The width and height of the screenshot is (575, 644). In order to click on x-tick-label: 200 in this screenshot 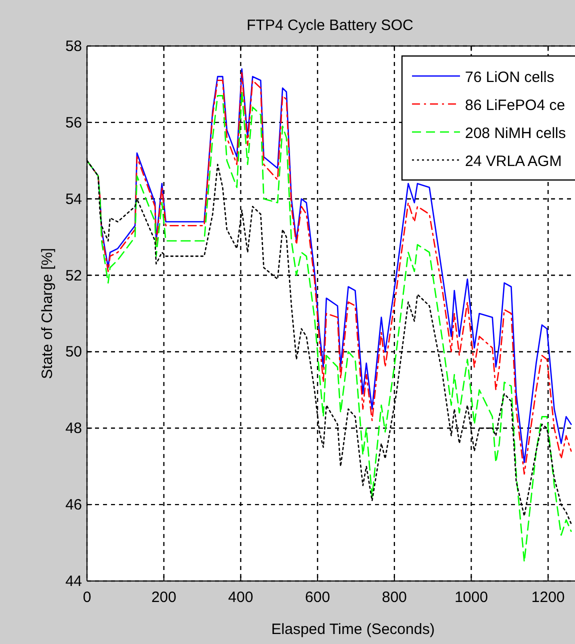, I will do `click(163, 597)`.